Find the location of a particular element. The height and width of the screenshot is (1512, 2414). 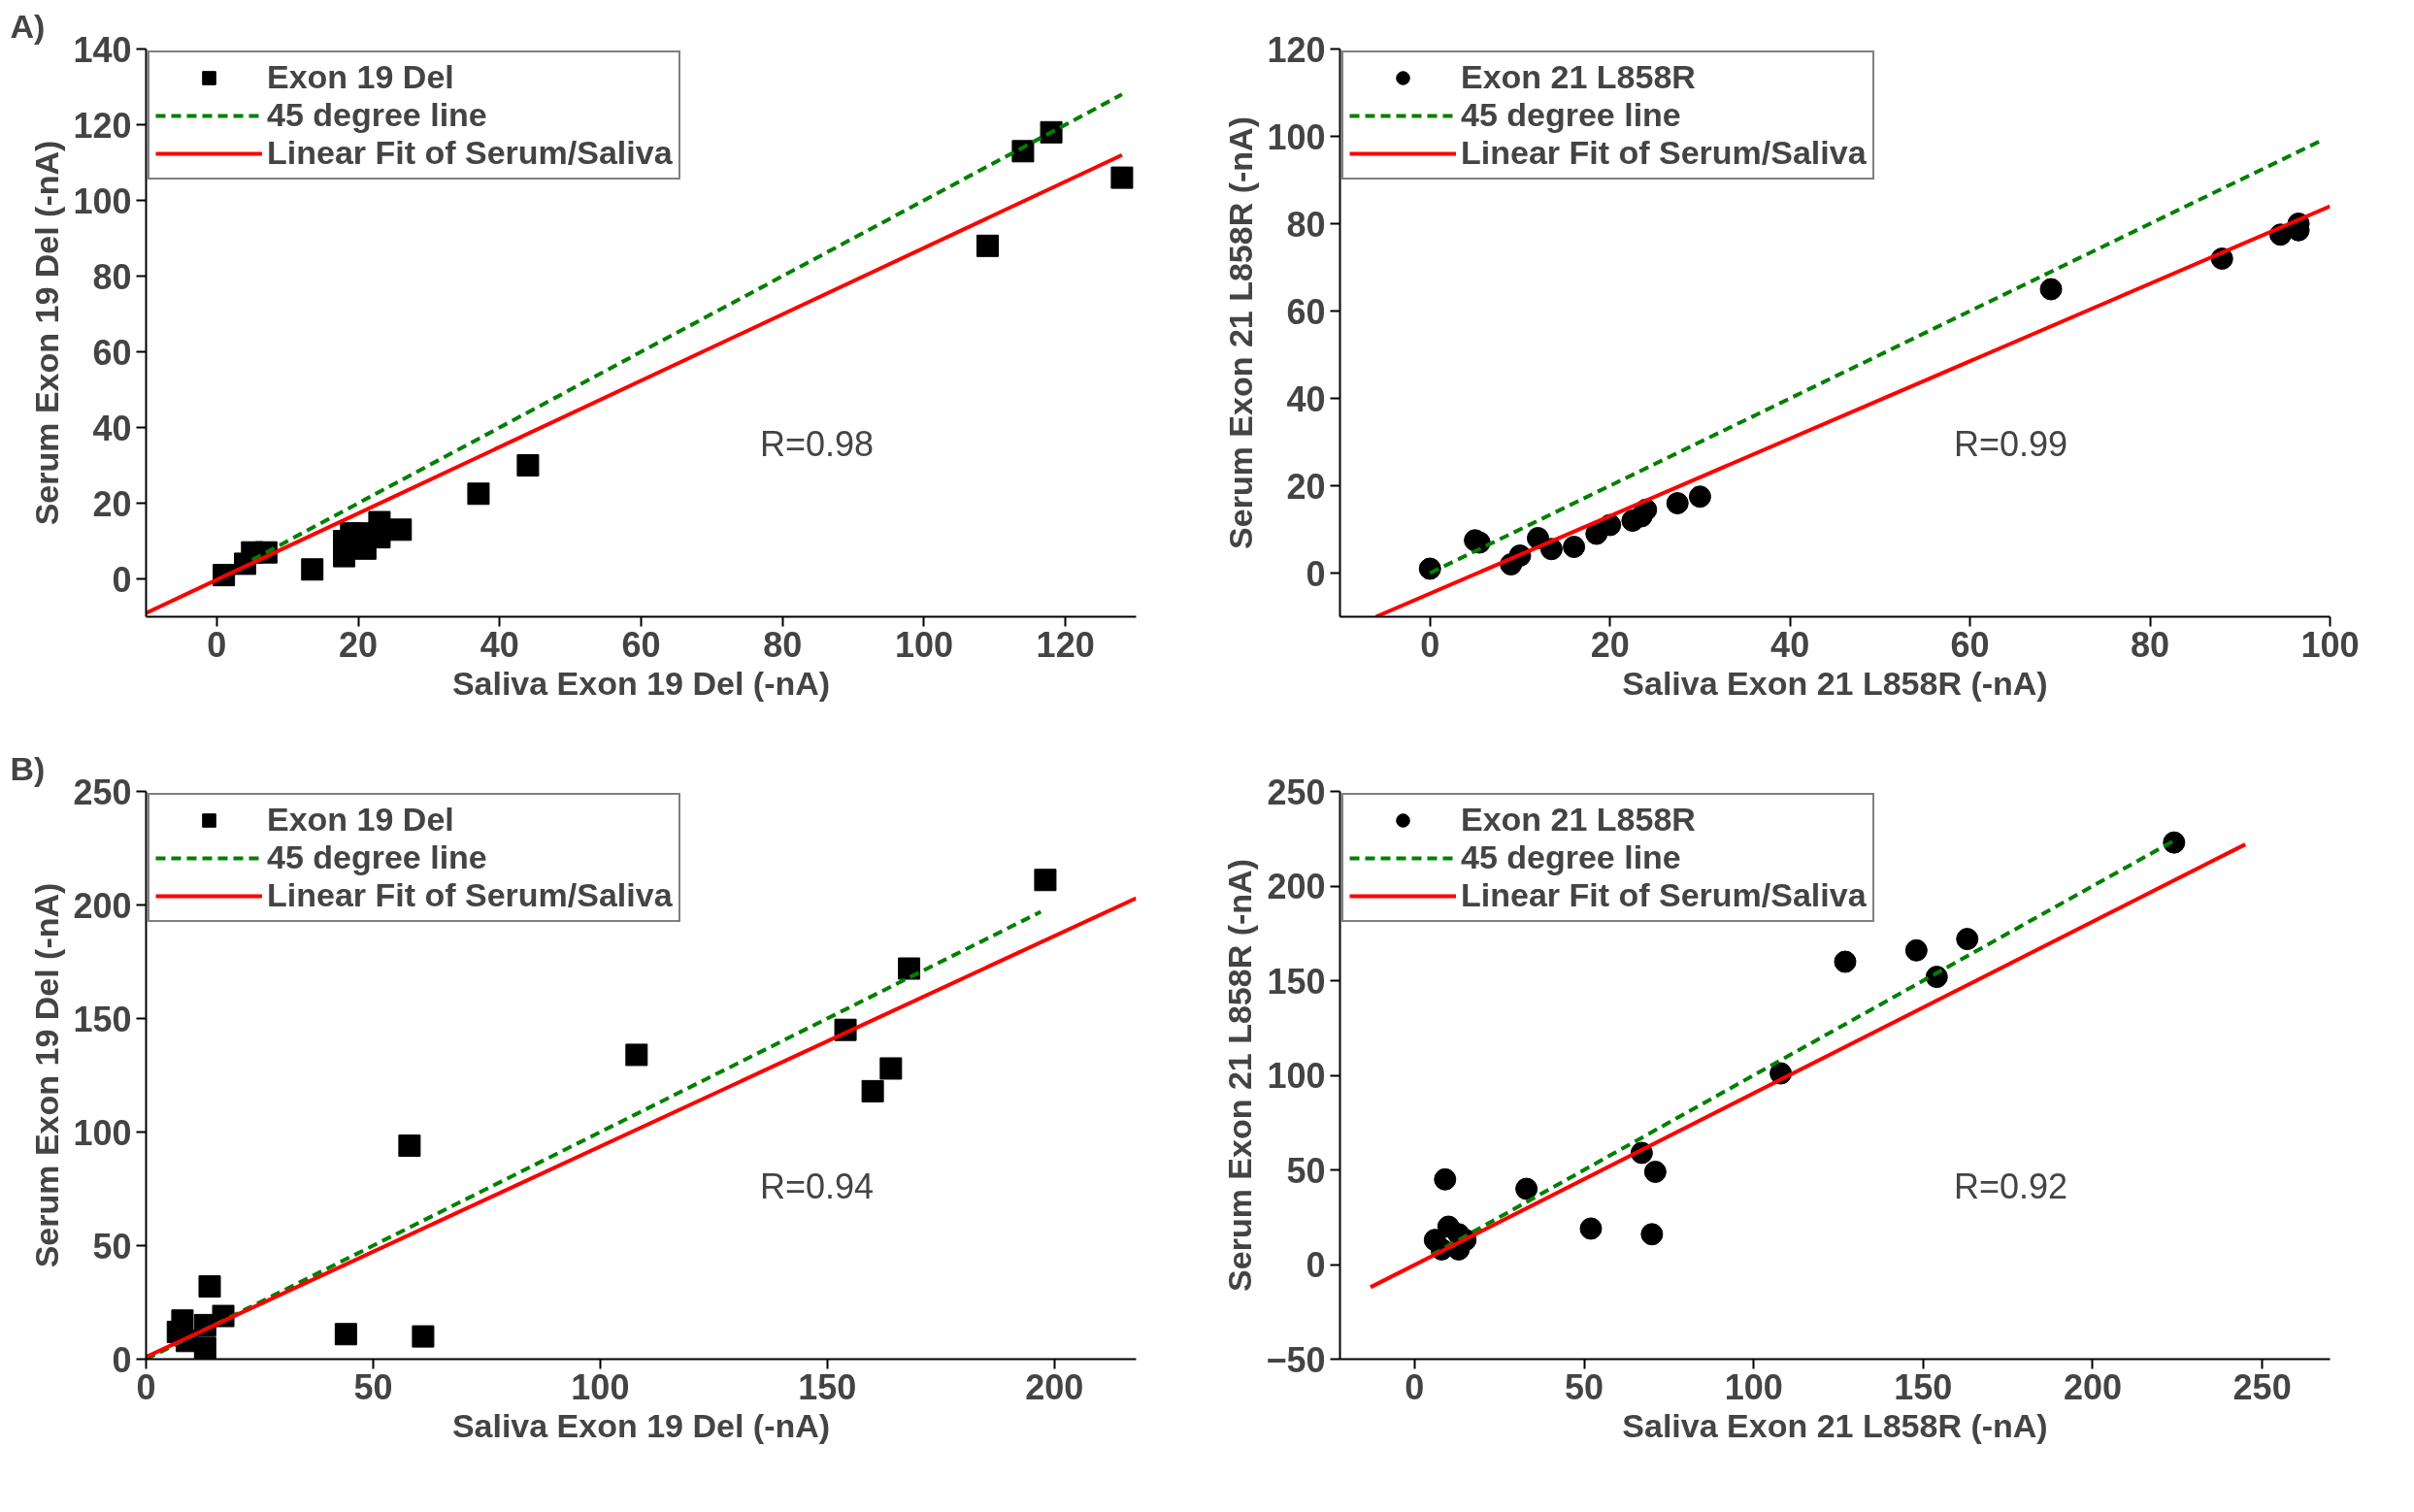

x-tick-label: 250 is located at coordinates (2262, 1386).